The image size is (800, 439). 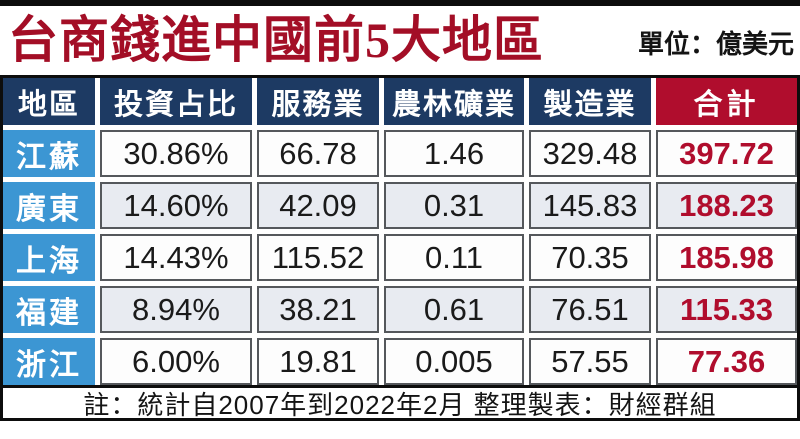 What do you see at coordinates (176, 257) in the screenshot?
I see `value-cell: 14.43%` at bounding box center [176, 257].